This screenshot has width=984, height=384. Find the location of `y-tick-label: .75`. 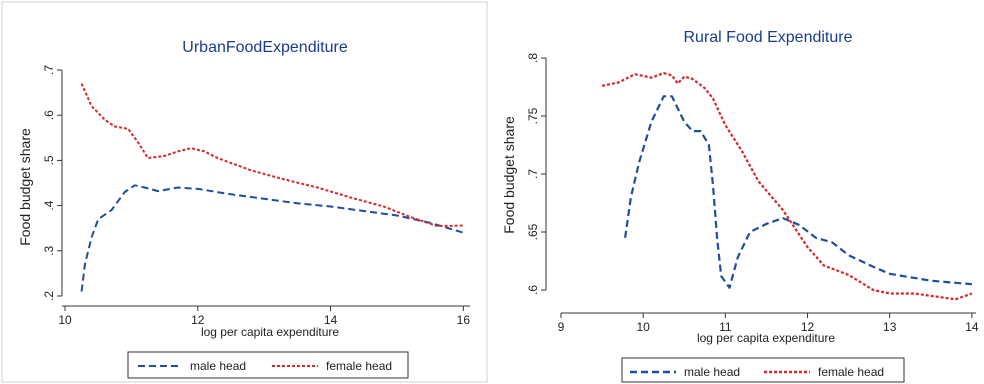

y-tick-label: .75 is located at coordinates (533, 115).